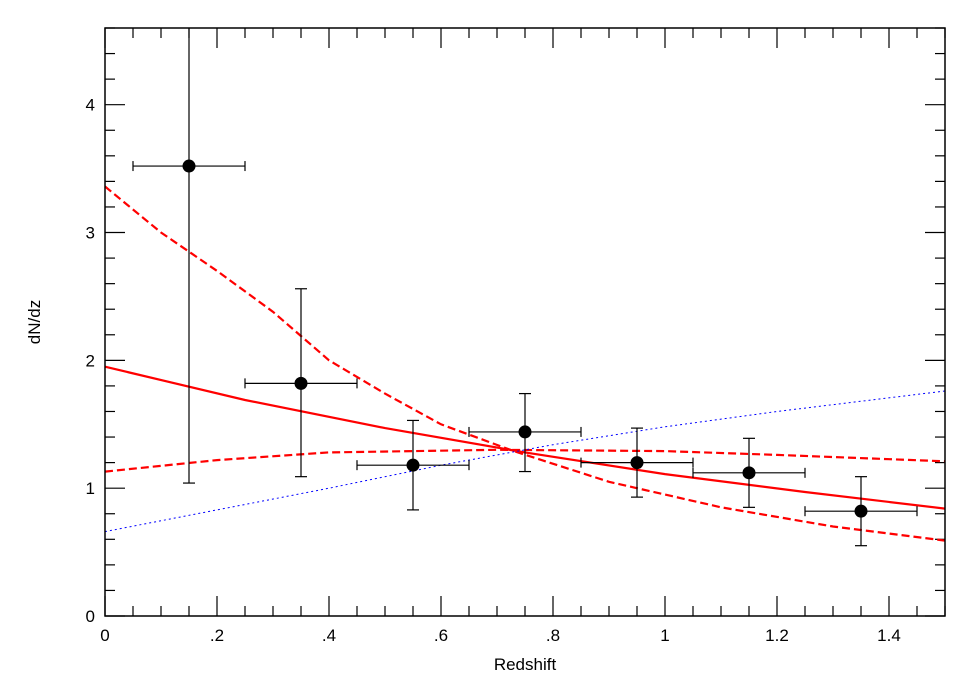  Describe the element at coordinates (217, 635) in the screenshot. I see `x-tick-label: .2` at that location.